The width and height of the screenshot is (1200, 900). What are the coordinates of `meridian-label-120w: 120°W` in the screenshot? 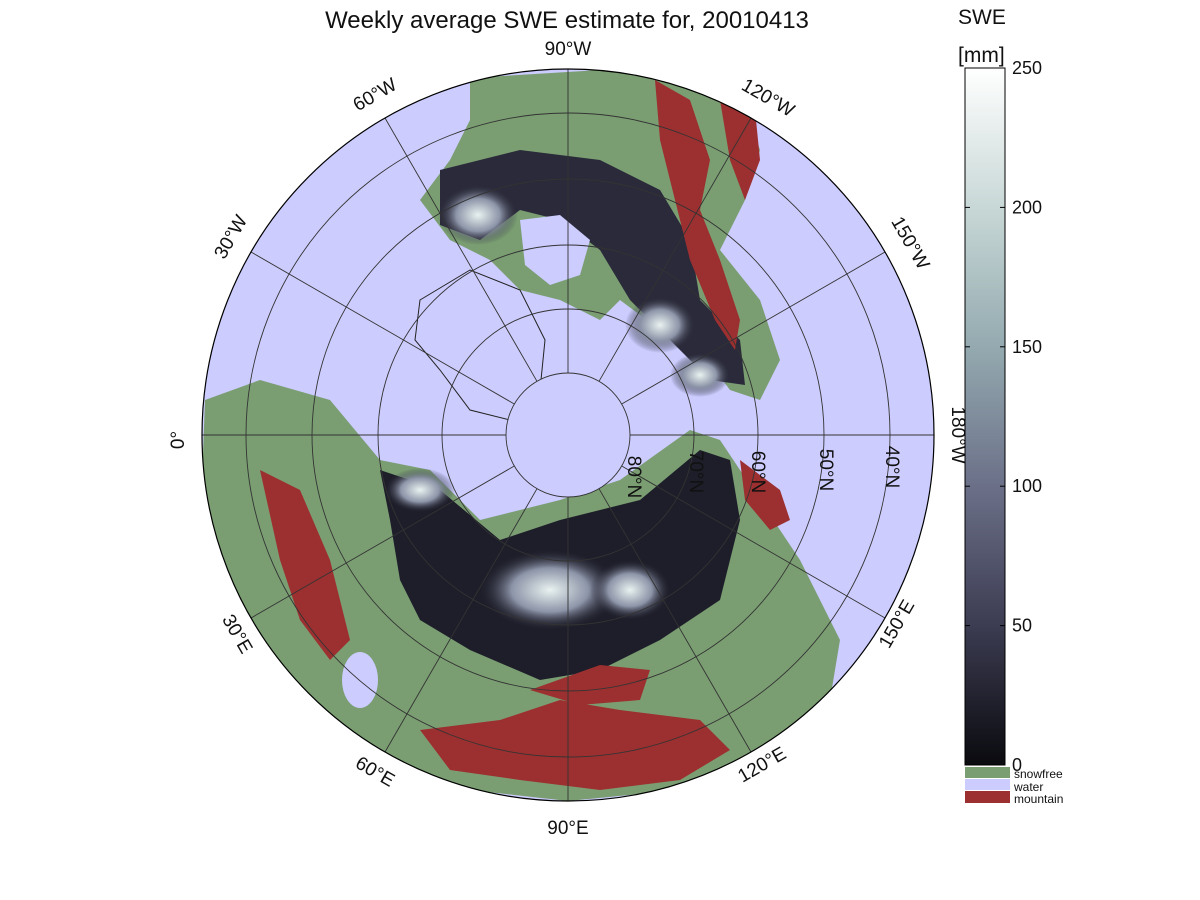 It's located at (768, 98).